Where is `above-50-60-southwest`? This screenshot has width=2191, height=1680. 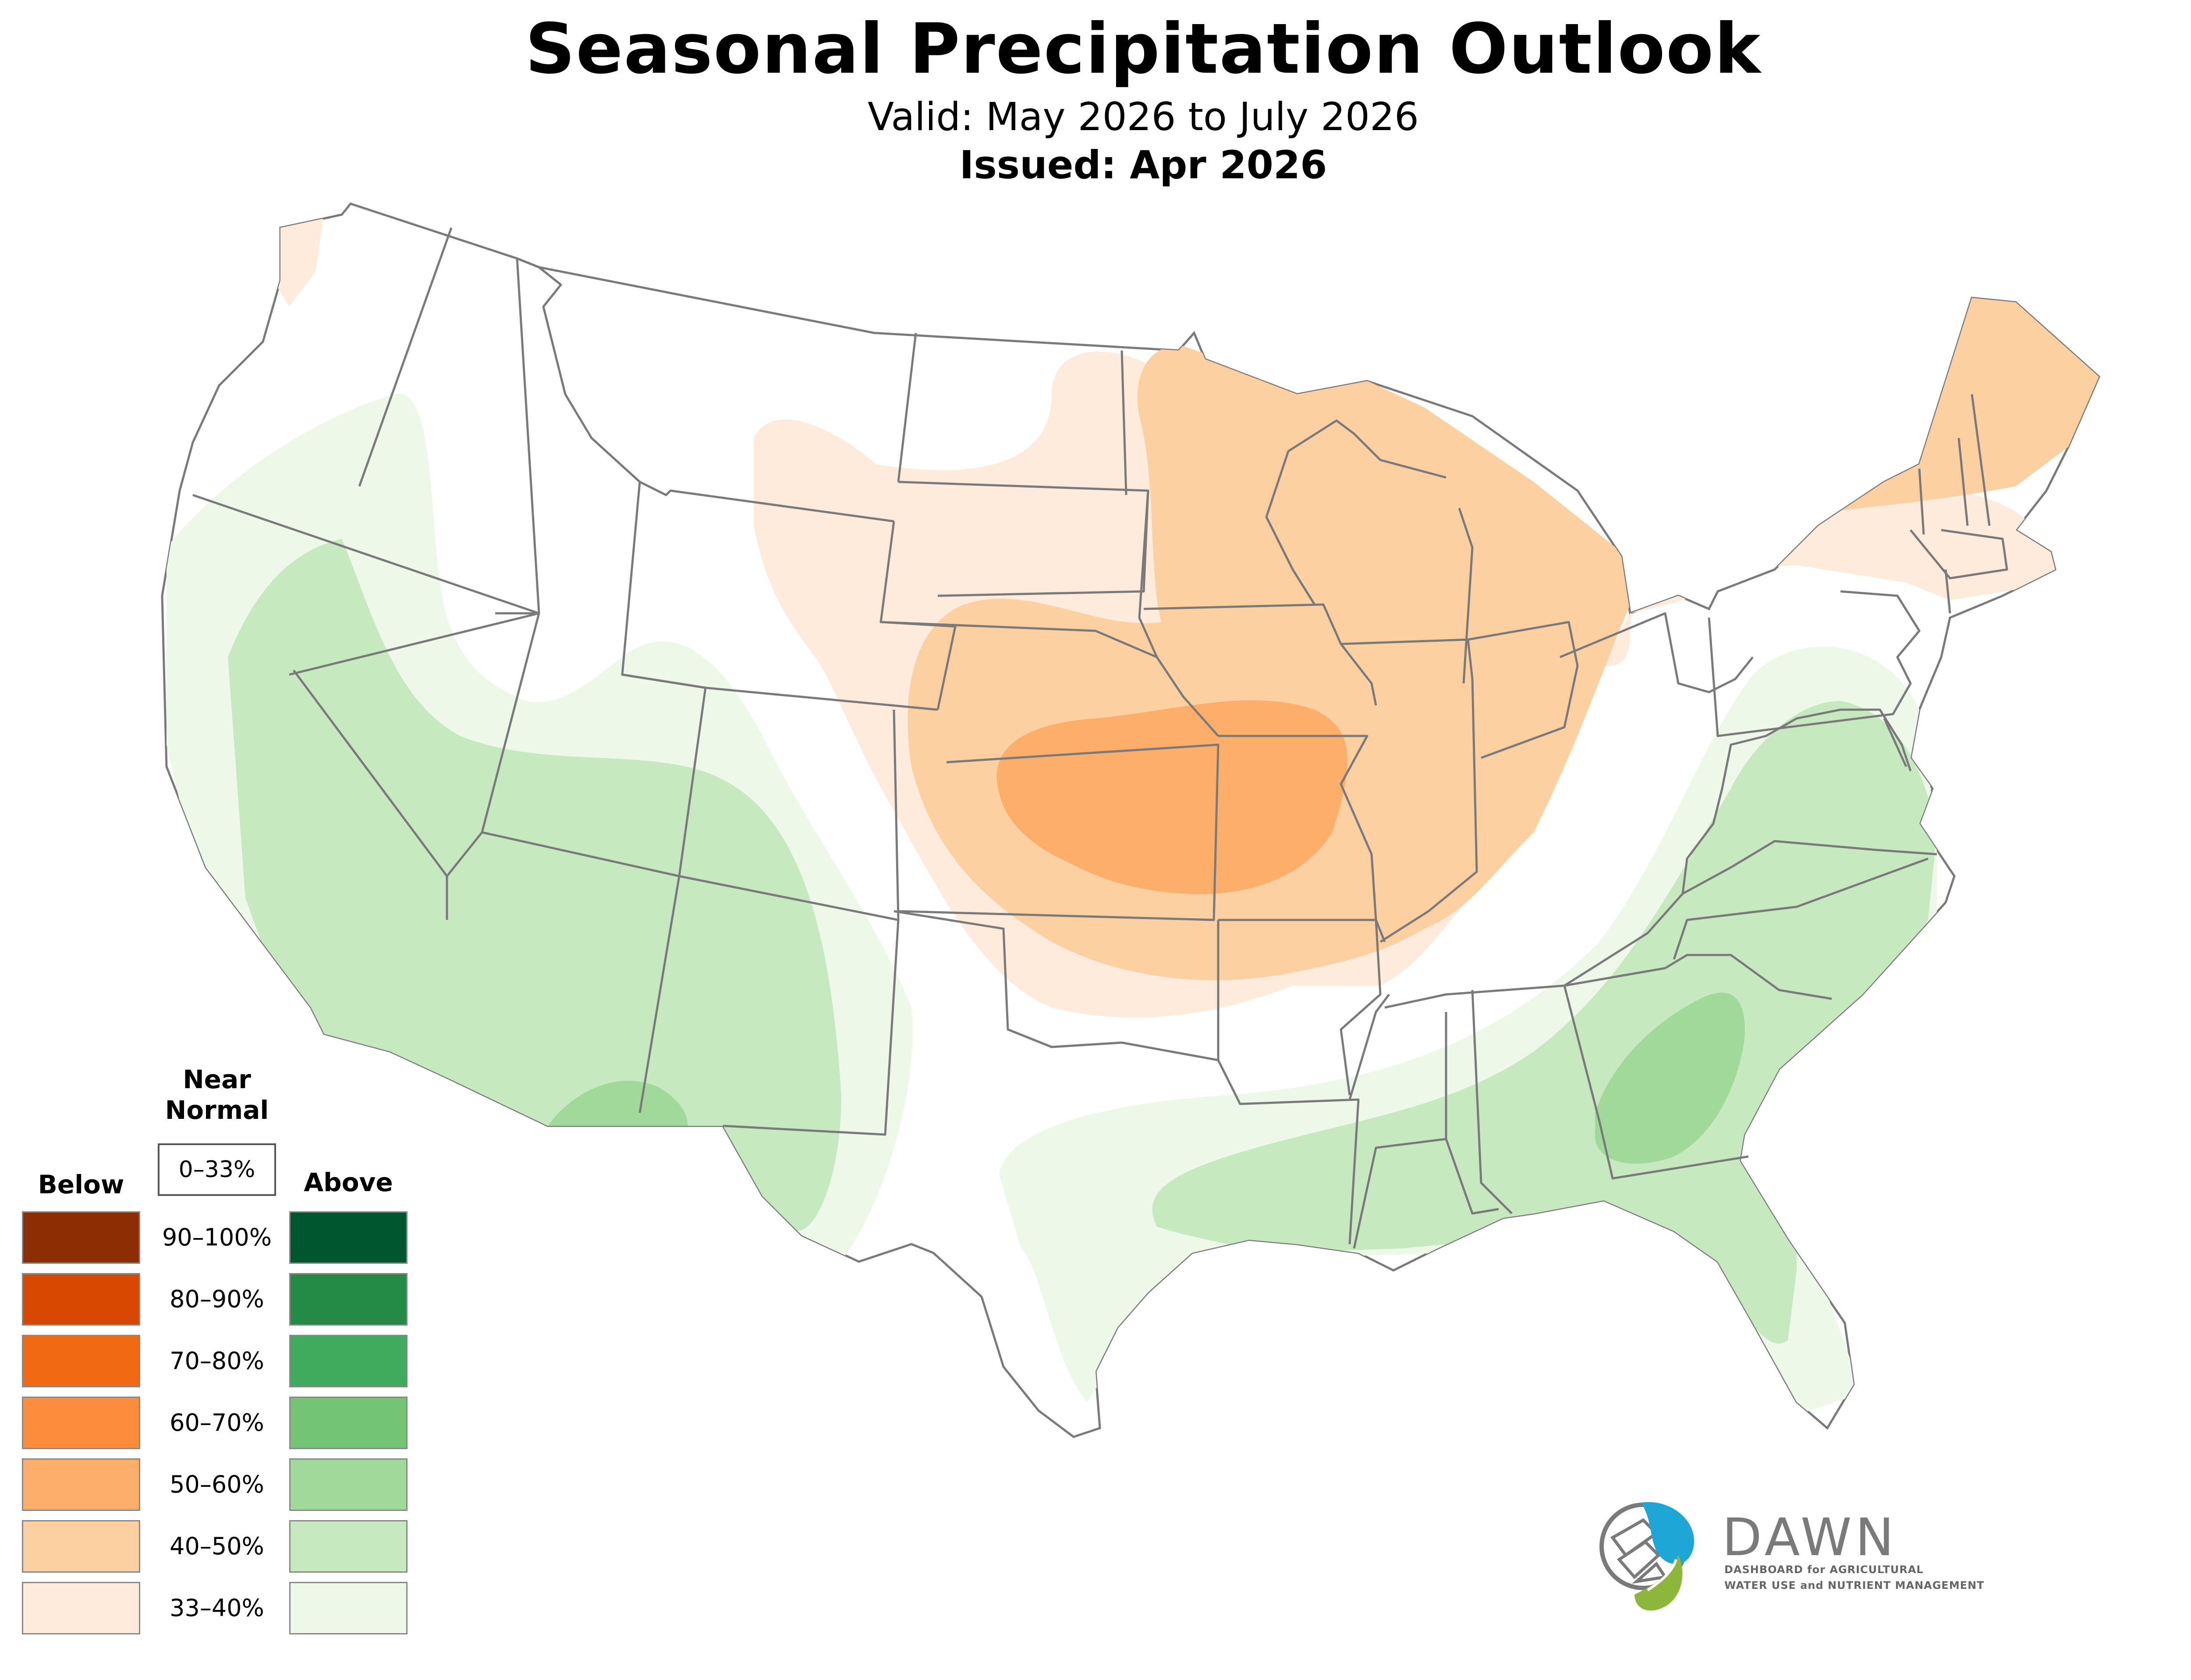
above-50-60-southwest is located at coordinates (618, 1108).